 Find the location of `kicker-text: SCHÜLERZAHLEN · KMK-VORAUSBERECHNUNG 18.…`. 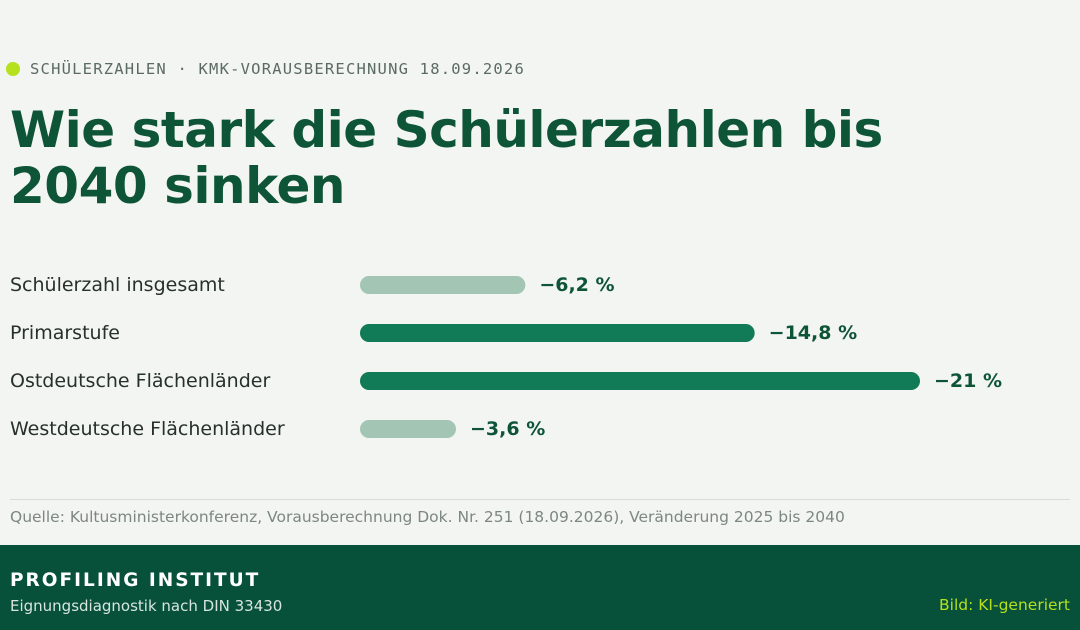

kicker-text: SCHÜLERZAHLEN · KMK-VORAUSBERECHNUNG 18.… is located at coordinates (277, 69).